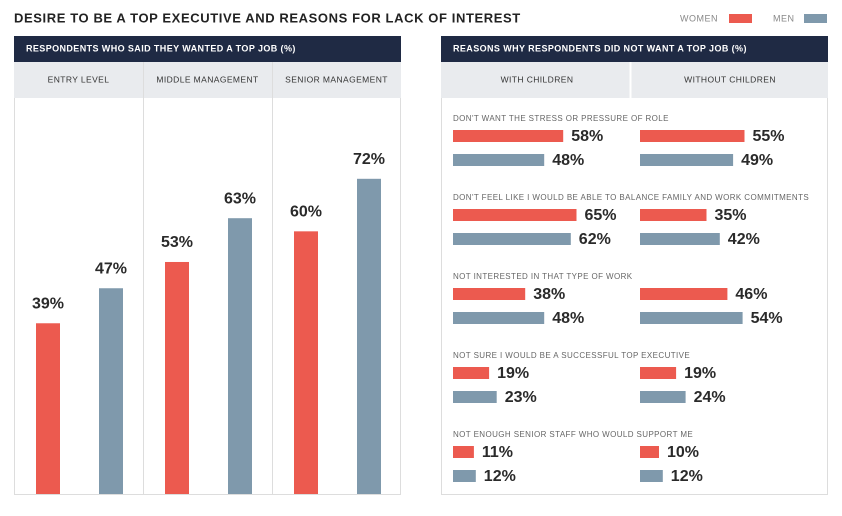 This screenshot has height=516, width=842. I want to click on value-label: 65%, so click(601, 215).